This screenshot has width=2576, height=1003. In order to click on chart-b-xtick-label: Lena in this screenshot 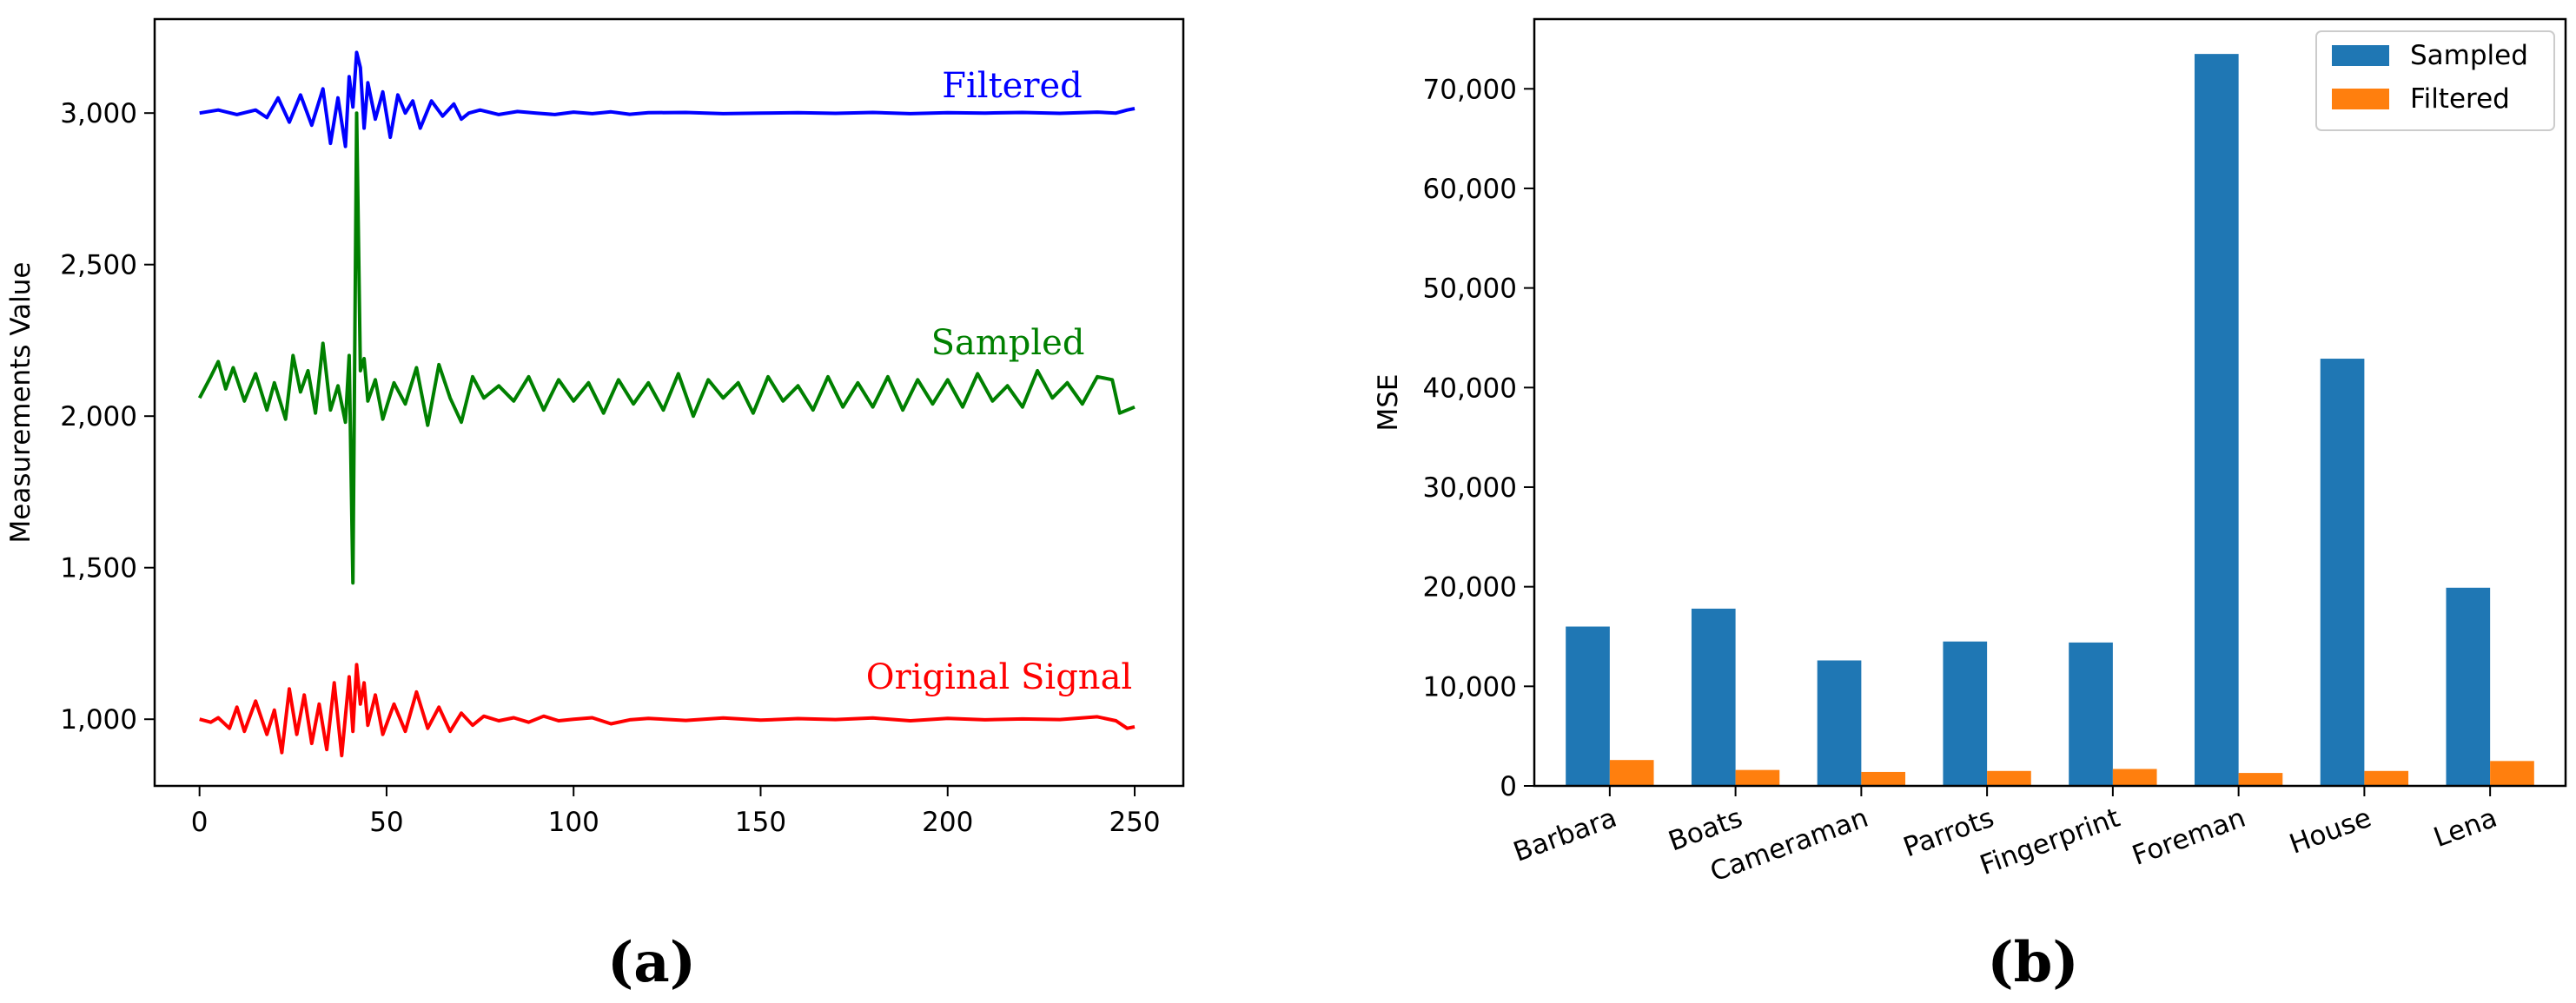, I will do `click(2465, 828)`.